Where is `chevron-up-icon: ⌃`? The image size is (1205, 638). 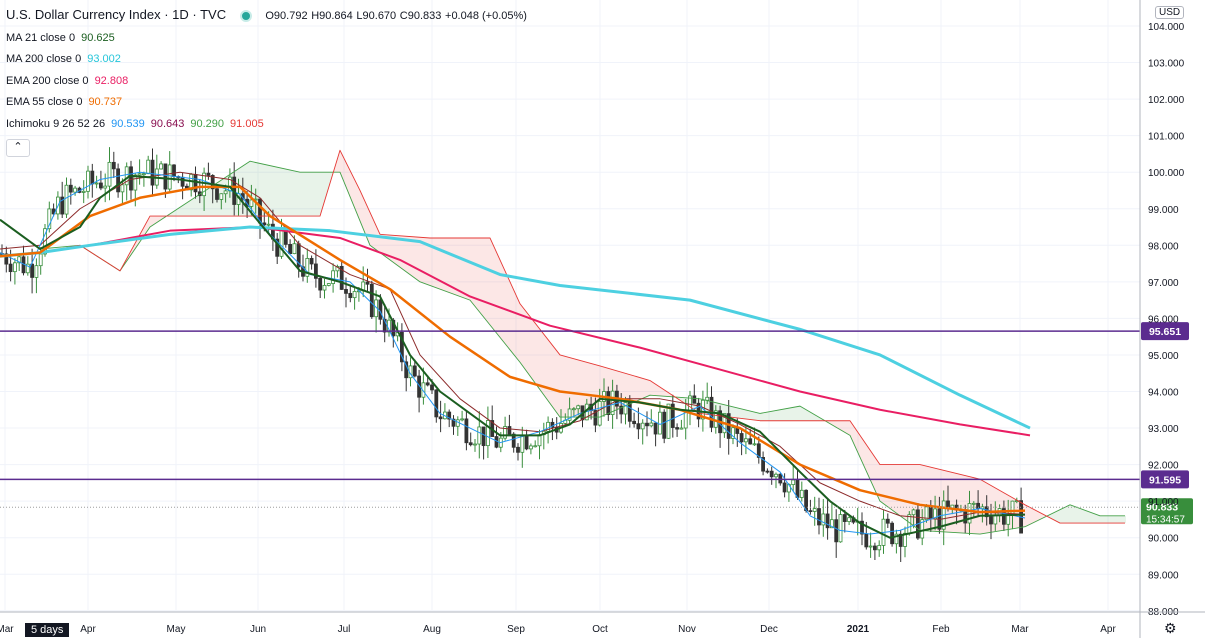 chevron-up-icon: ⌃ is located at coordinates (18, 148).